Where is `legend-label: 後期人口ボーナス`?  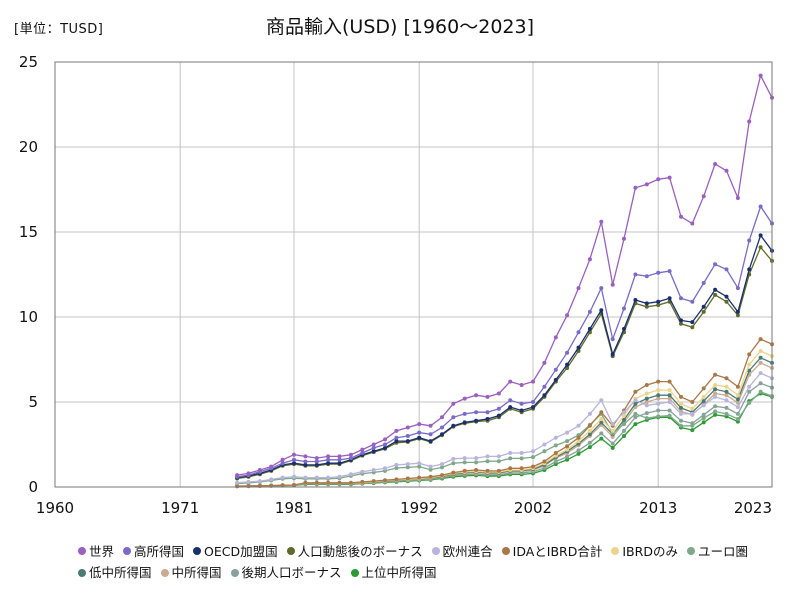 legend-label: 後期人口ボーナス is located at coordinates (291, 572).